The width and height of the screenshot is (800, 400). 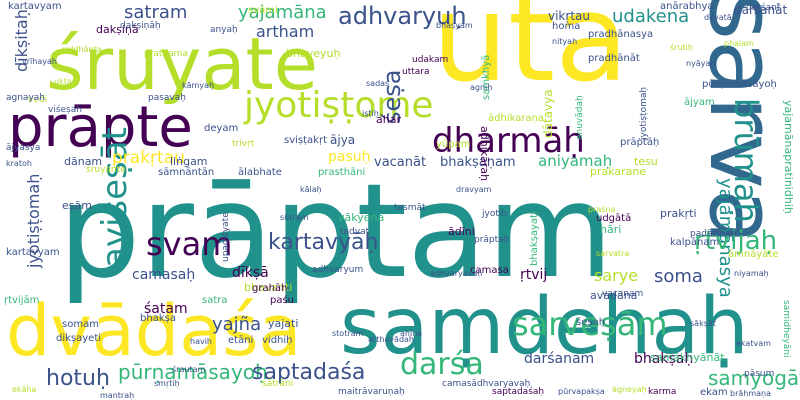 I want to click on word: prāpte, so click(x=100, y=127).